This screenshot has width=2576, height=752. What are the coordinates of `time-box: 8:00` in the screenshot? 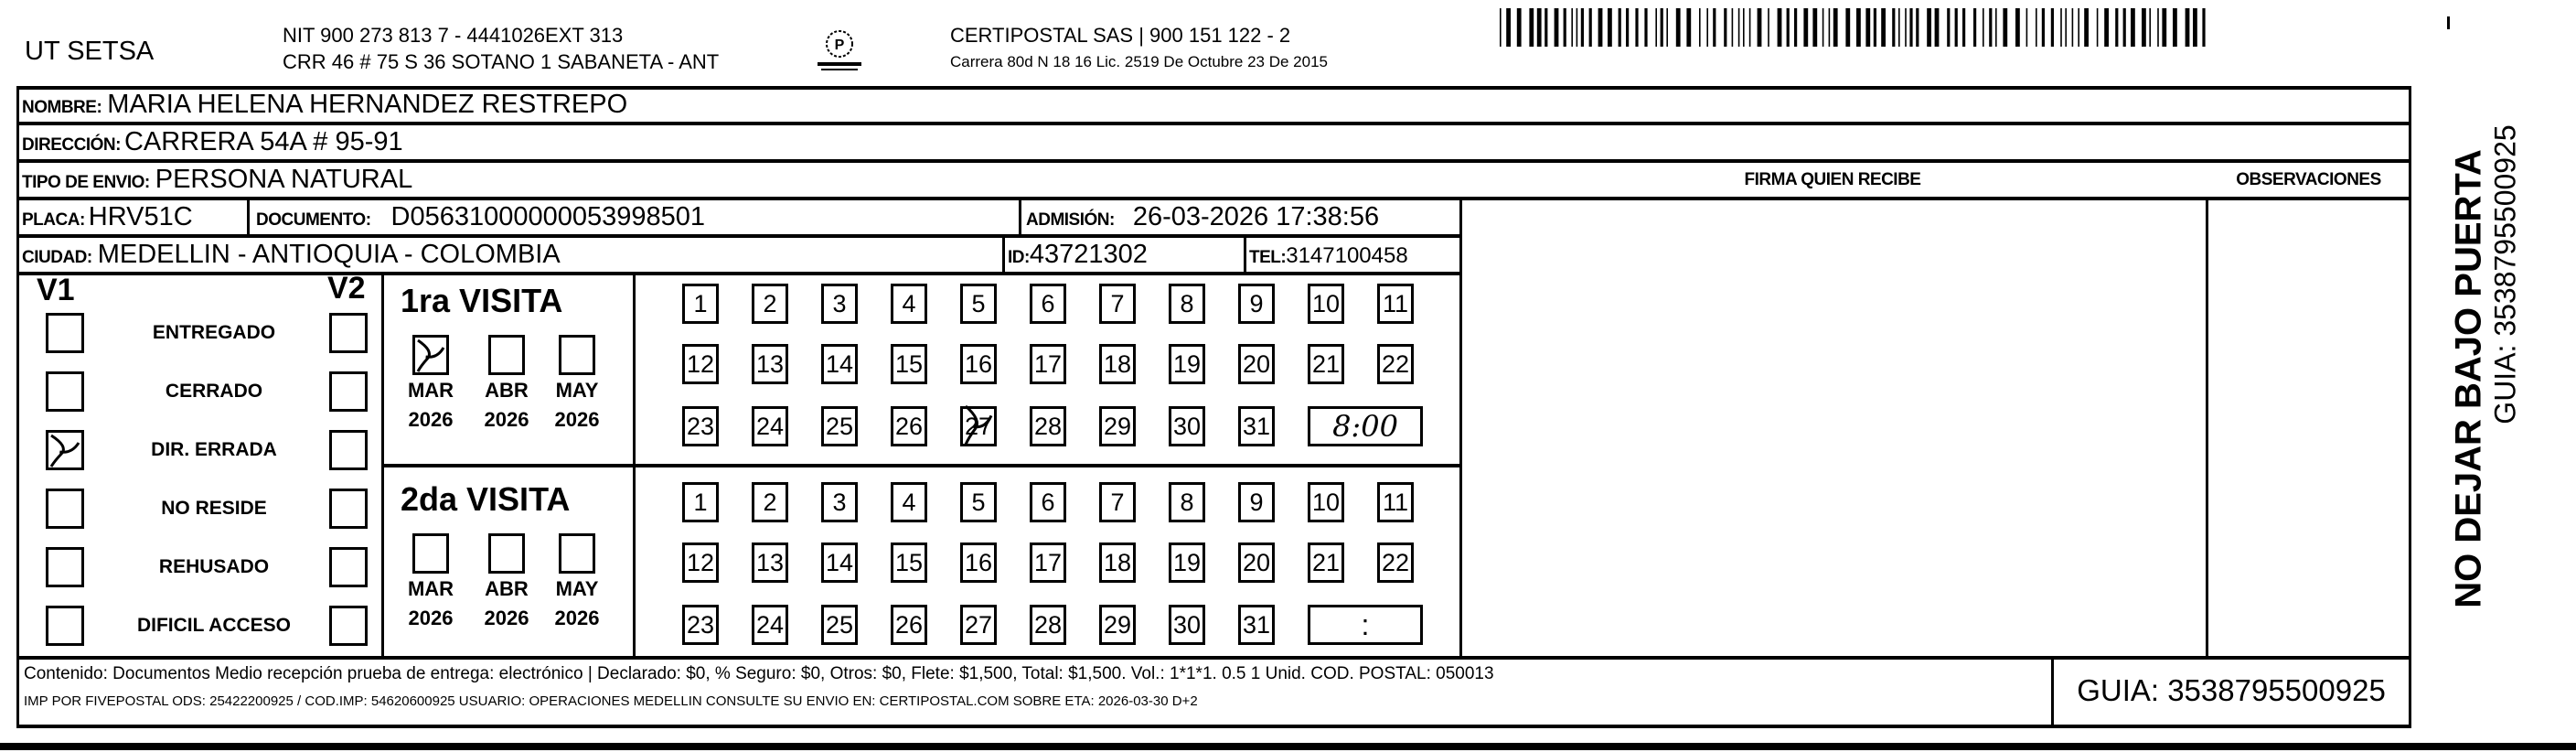 It's located at (1365, 426).